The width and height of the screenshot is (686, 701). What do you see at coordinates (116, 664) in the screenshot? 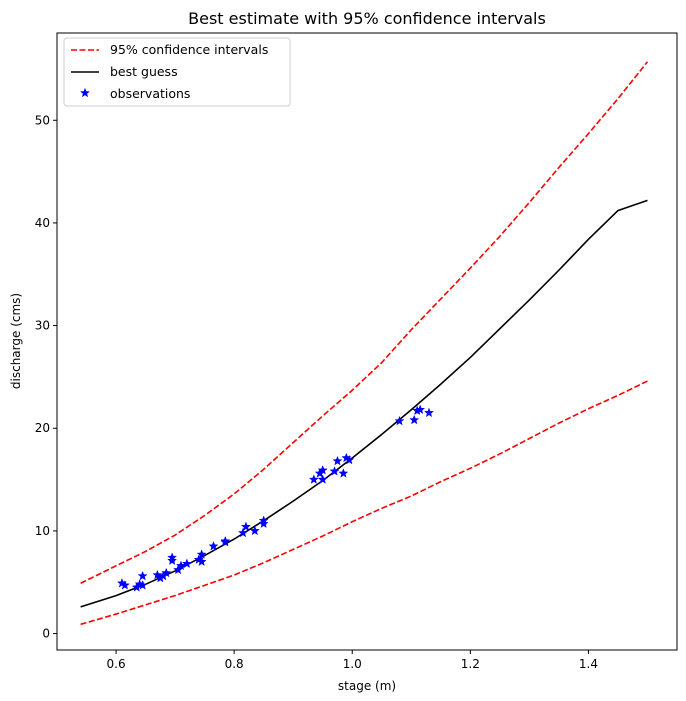
I see `x-tick-label: 0.6` at bounding box center [116, 664].